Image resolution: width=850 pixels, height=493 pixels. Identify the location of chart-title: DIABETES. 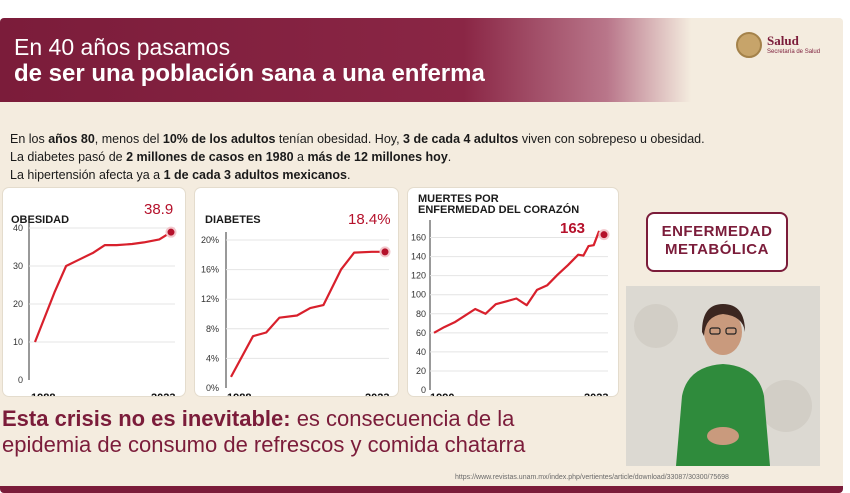
(233, 220).